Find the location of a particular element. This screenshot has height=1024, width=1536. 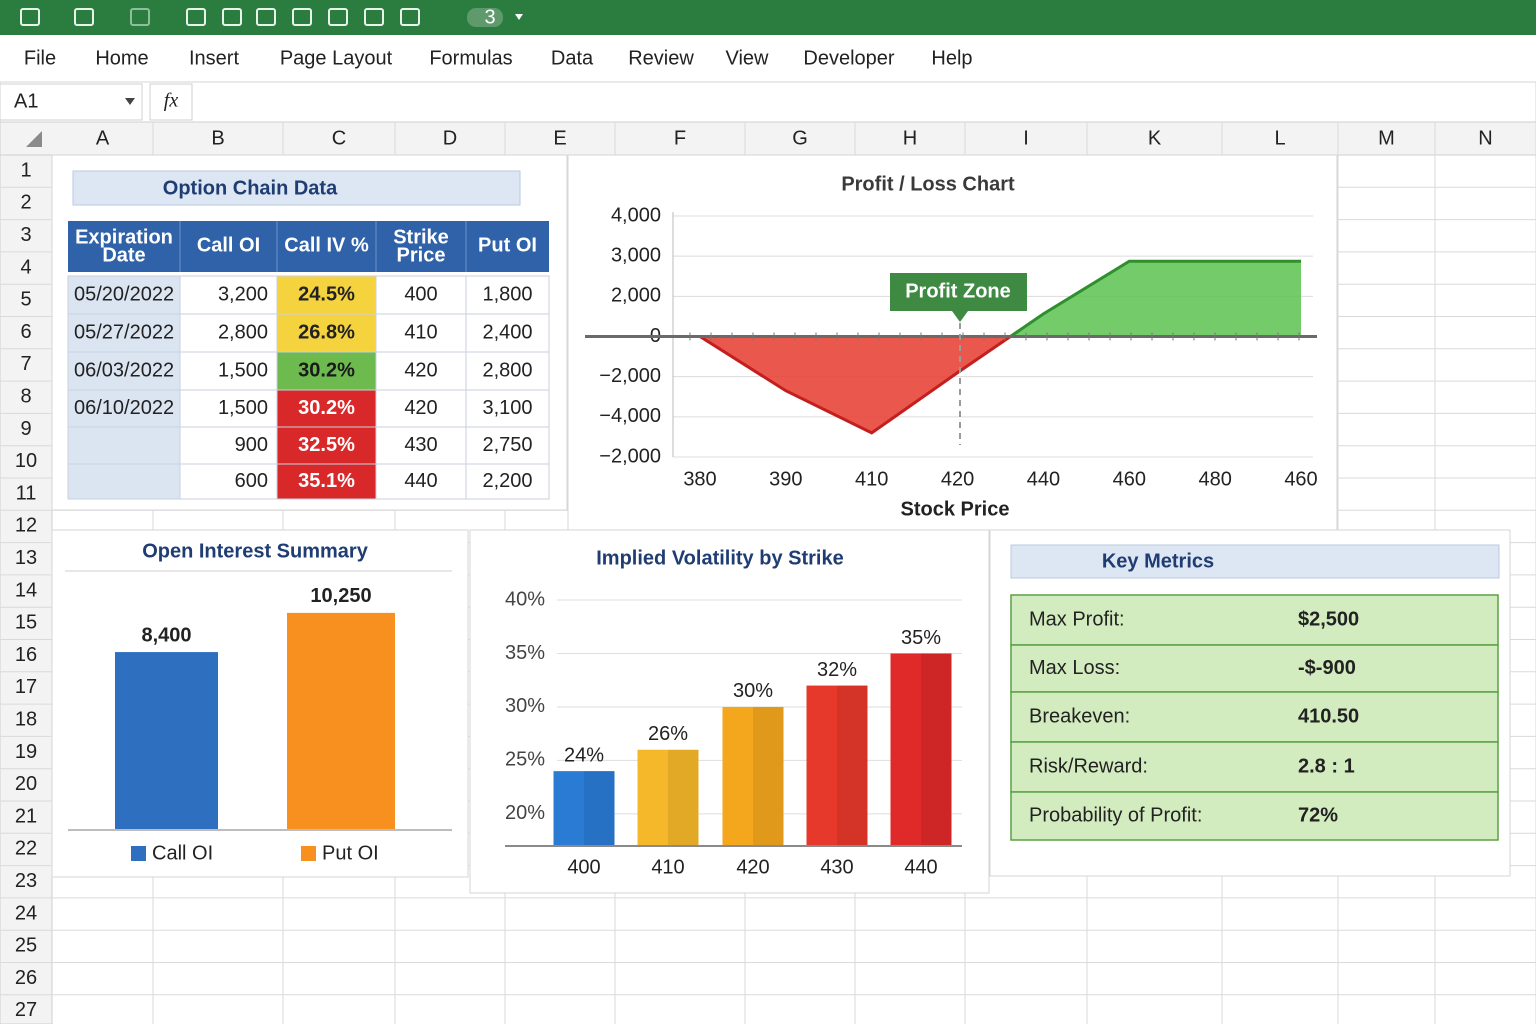

menu-bar is located at coordinates (768, 58).